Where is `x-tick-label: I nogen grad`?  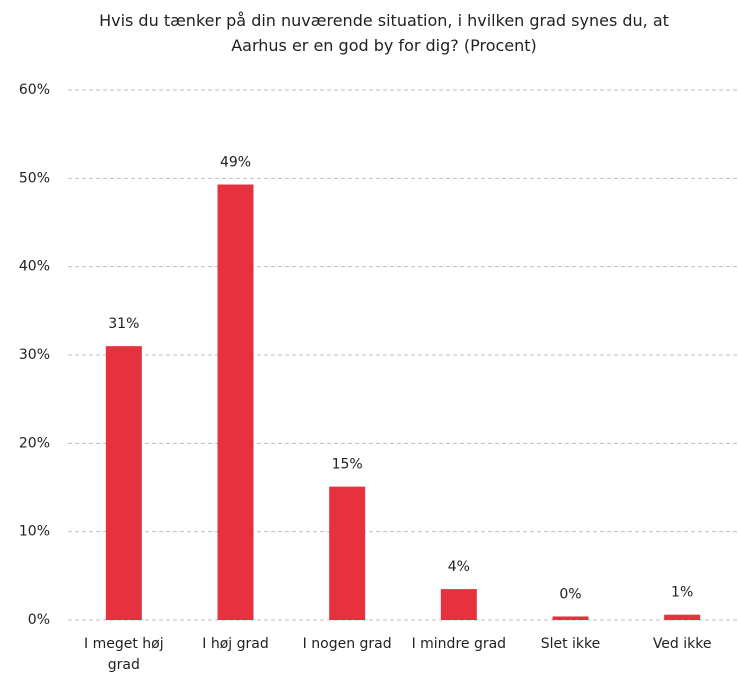
x-tick-label: I nogen grad is located at coordinates (347, 644).